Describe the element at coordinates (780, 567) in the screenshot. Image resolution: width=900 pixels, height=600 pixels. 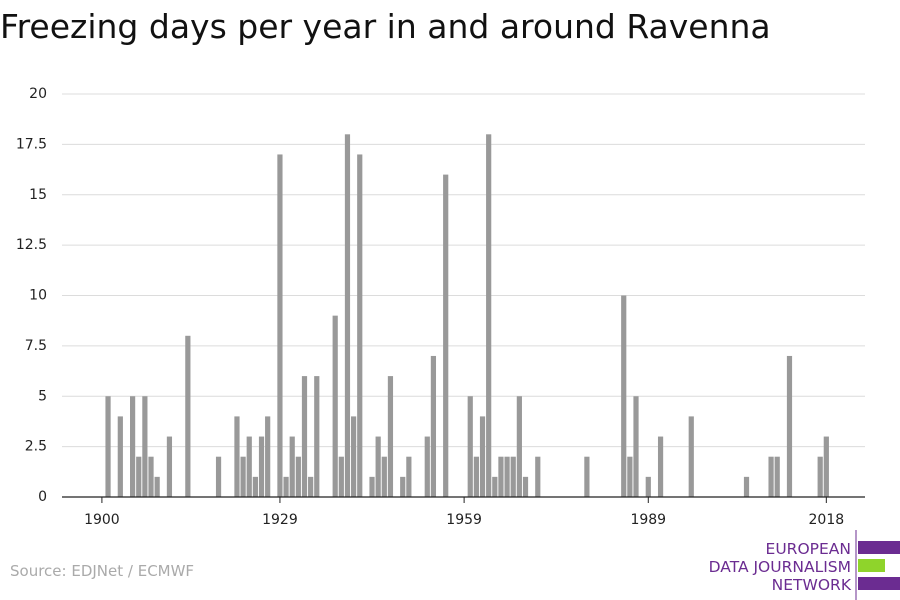
I see `logo-text: DATA JOURNALISM` at that location.